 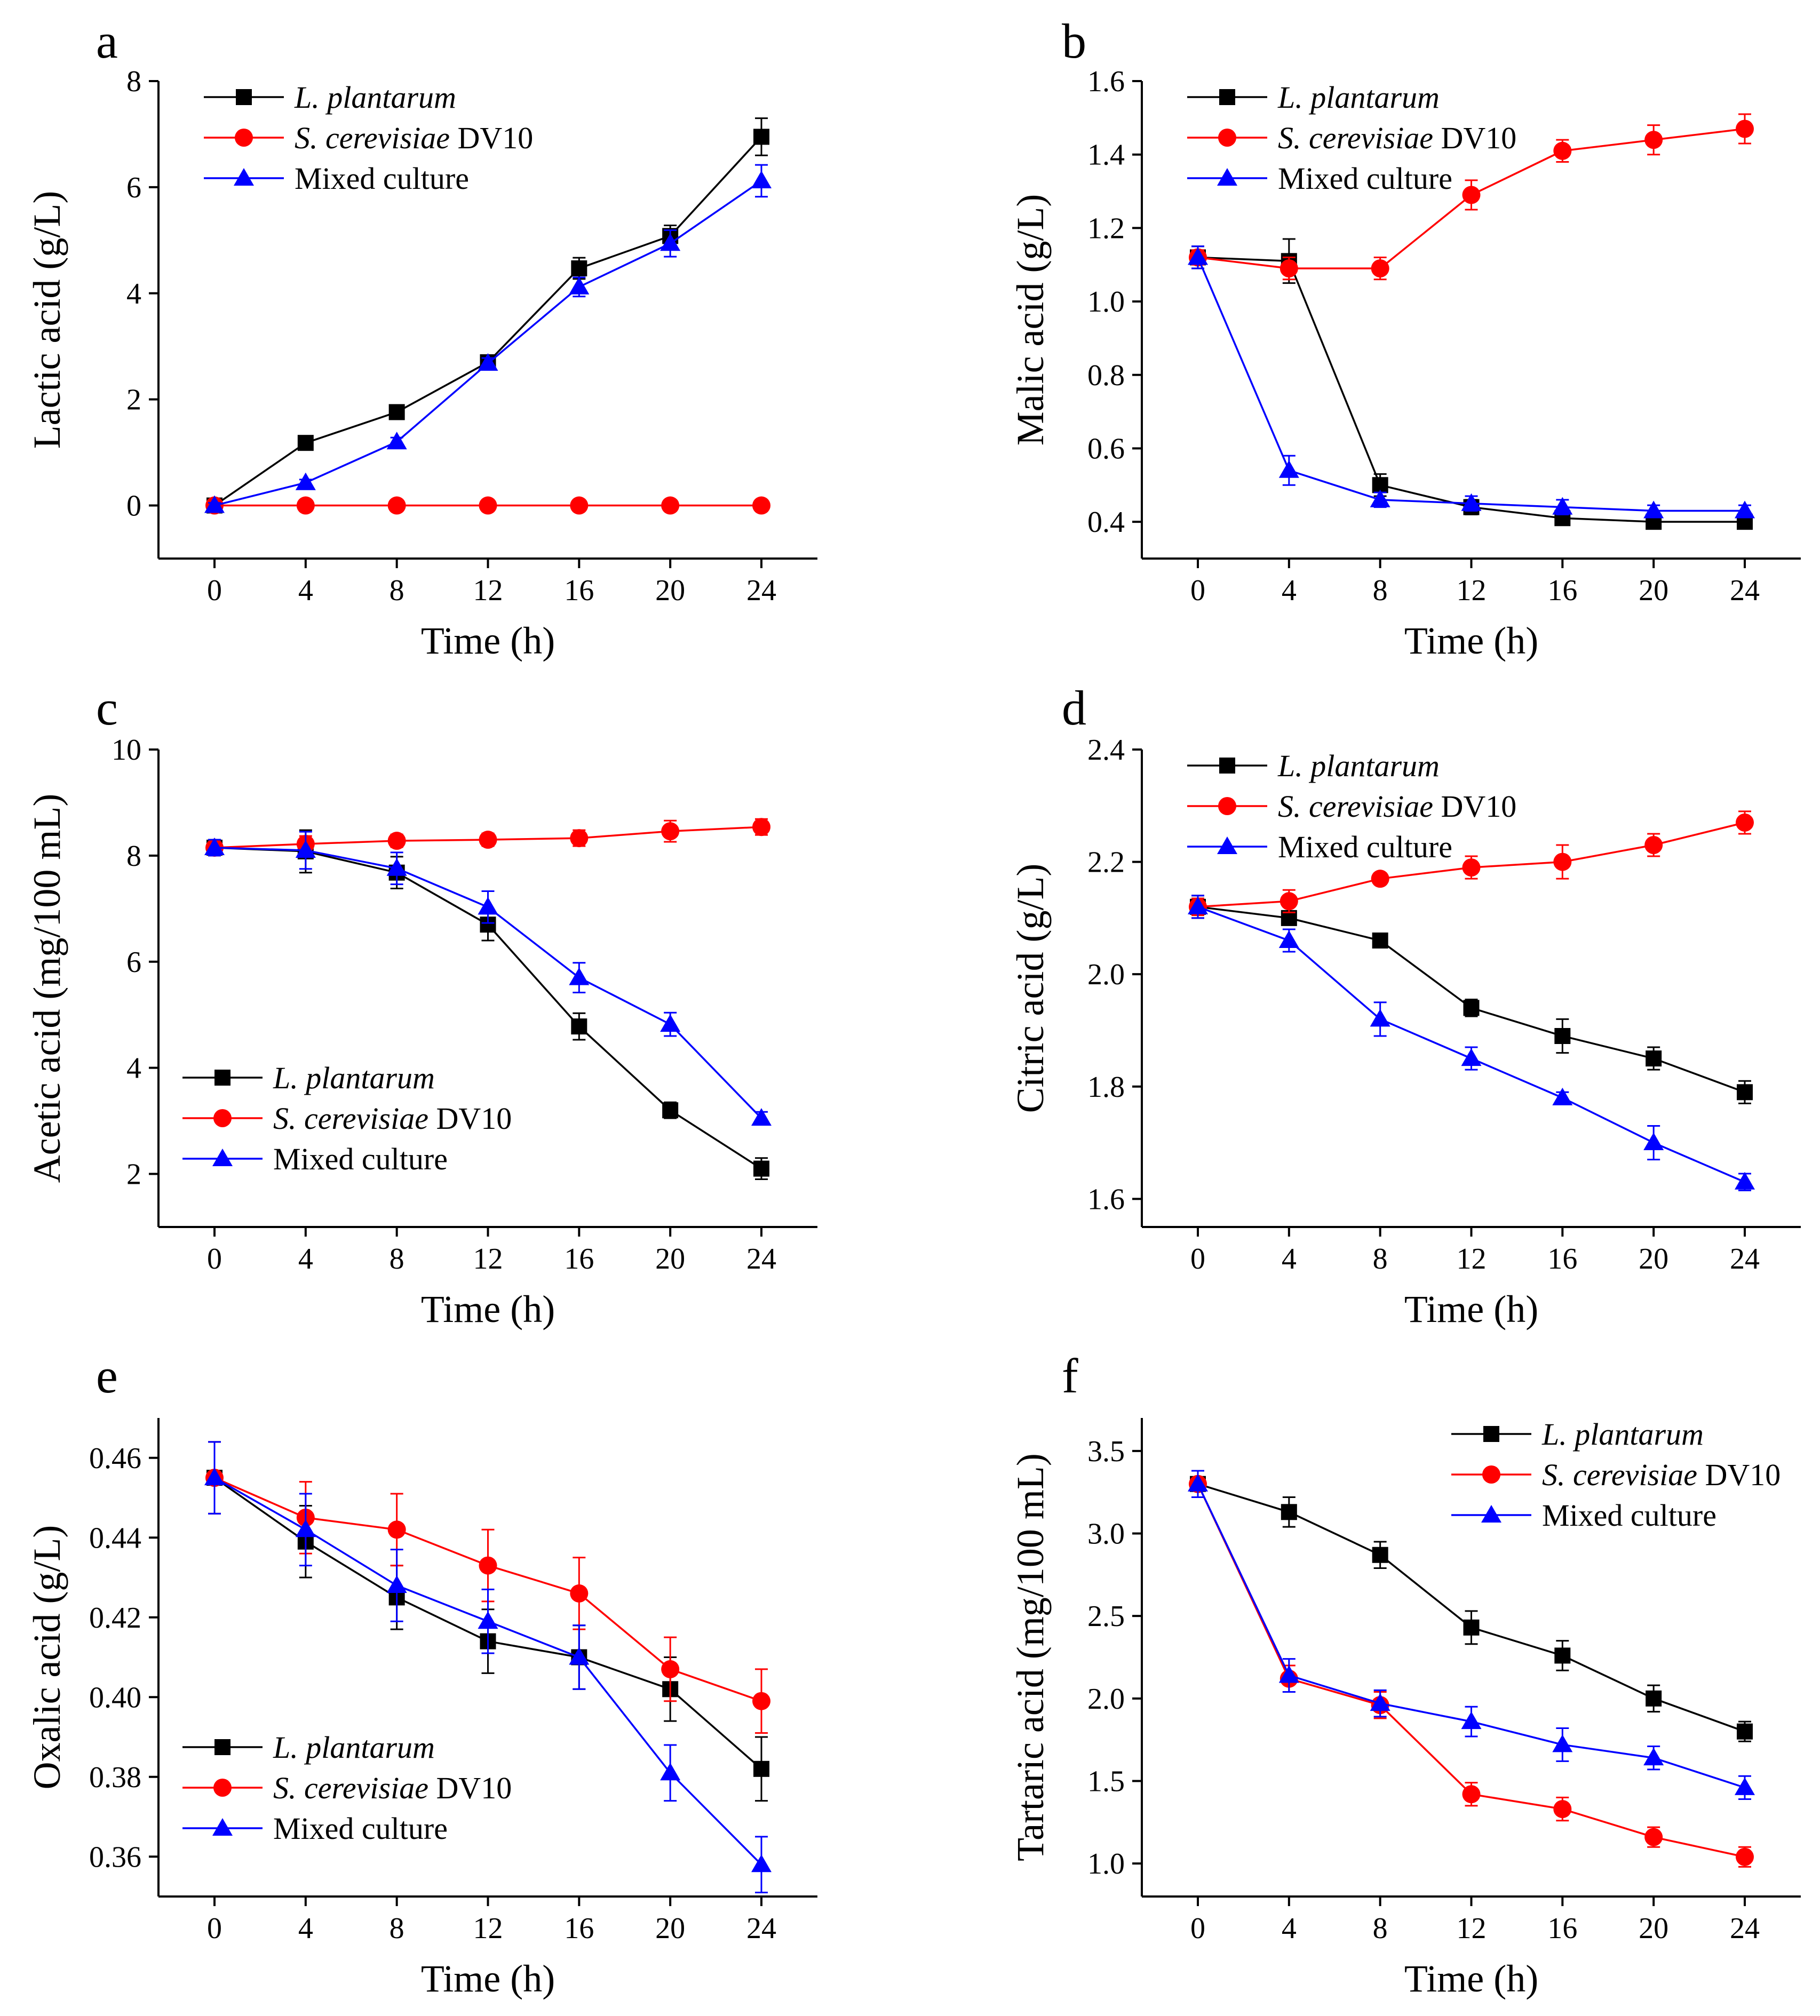 I want to click on series-line, so click(x=1471, y=1044).